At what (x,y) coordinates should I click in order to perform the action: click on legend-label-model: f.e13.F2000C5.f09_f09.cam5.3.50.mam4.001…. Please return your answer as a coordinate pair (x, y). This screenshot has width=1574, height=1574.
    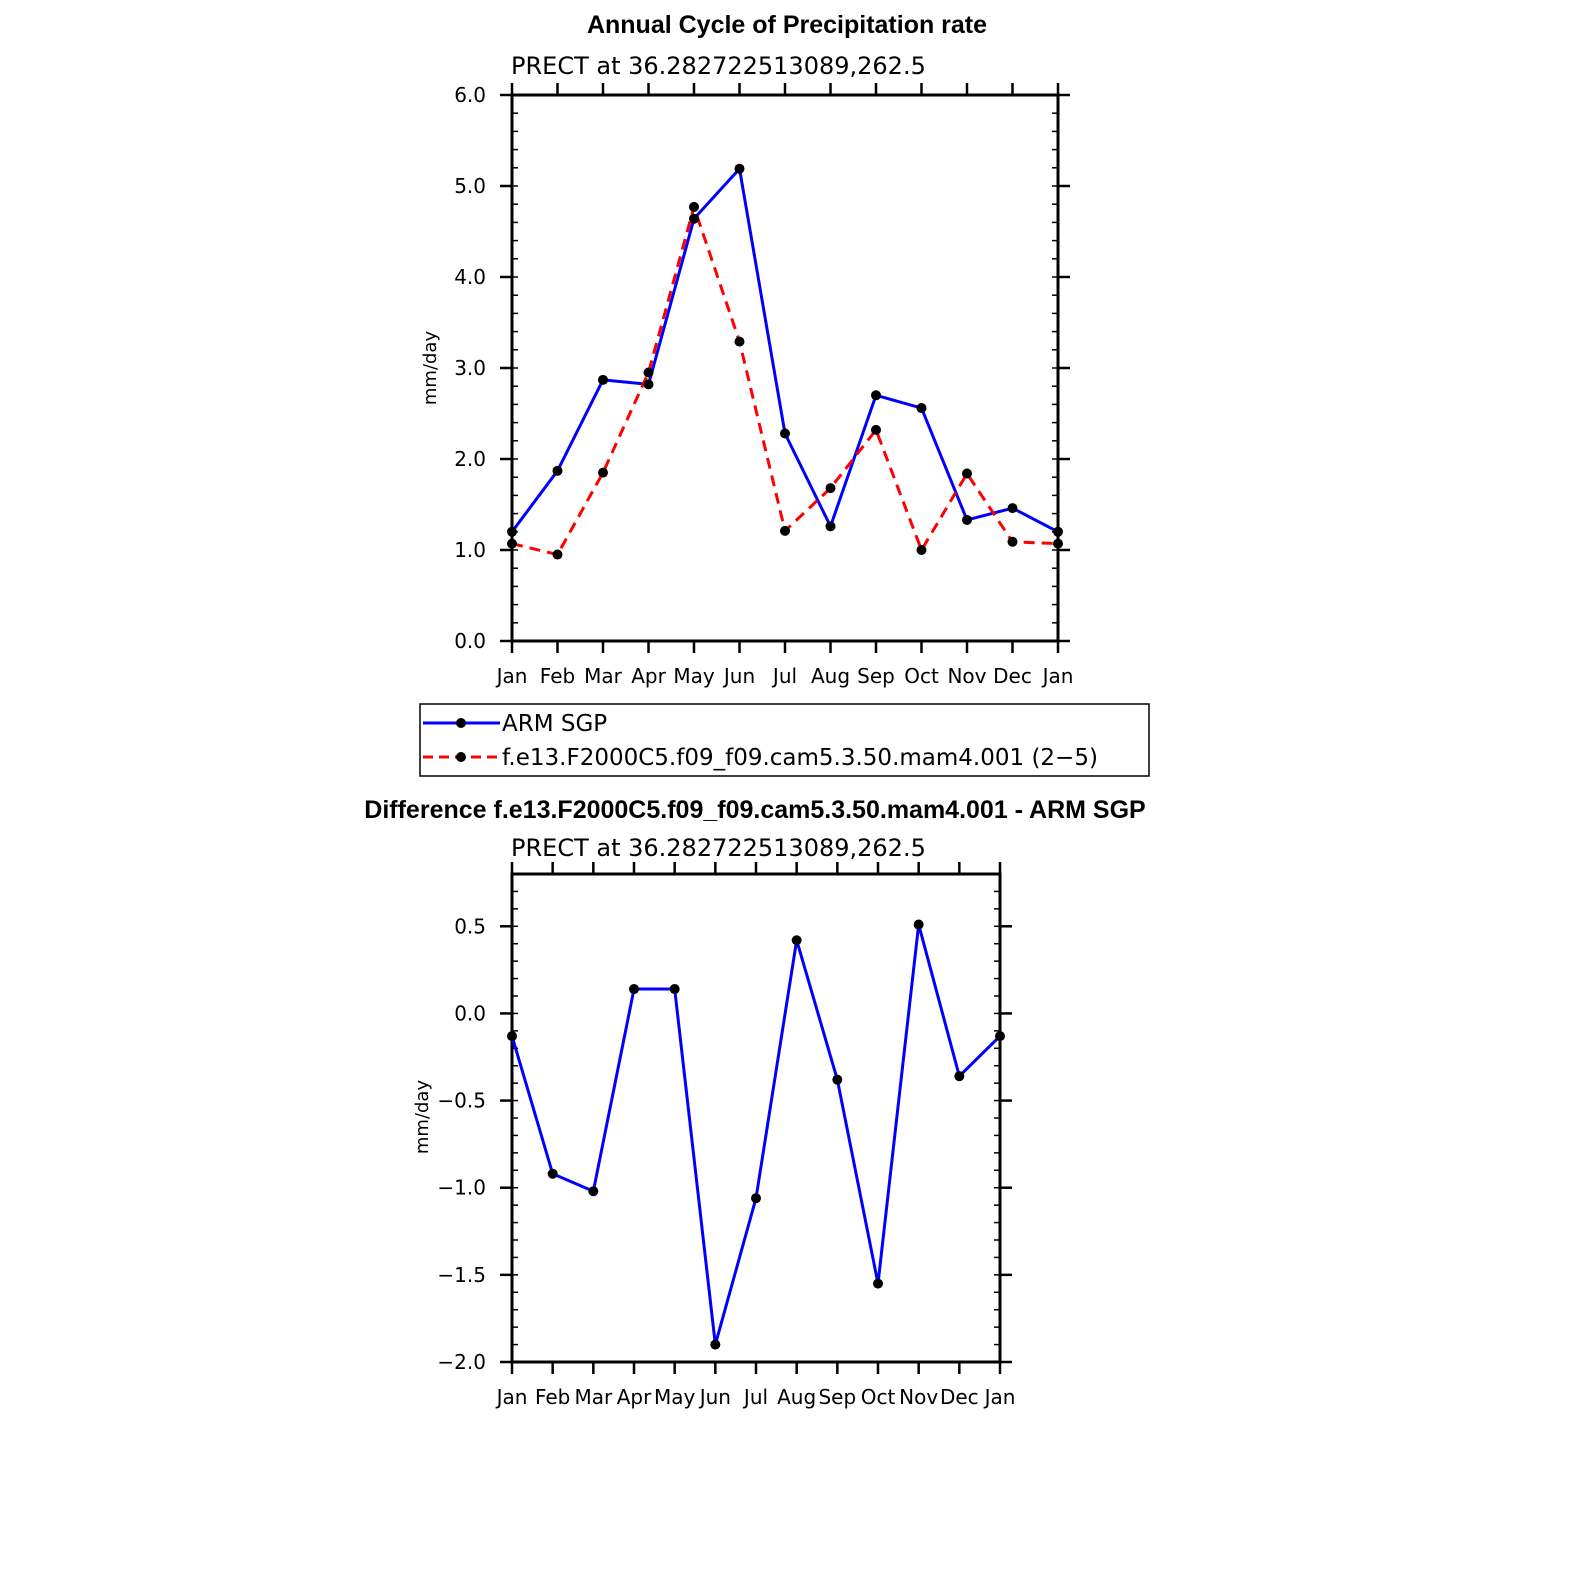
    Looking at the image, I should click on (800, 758).